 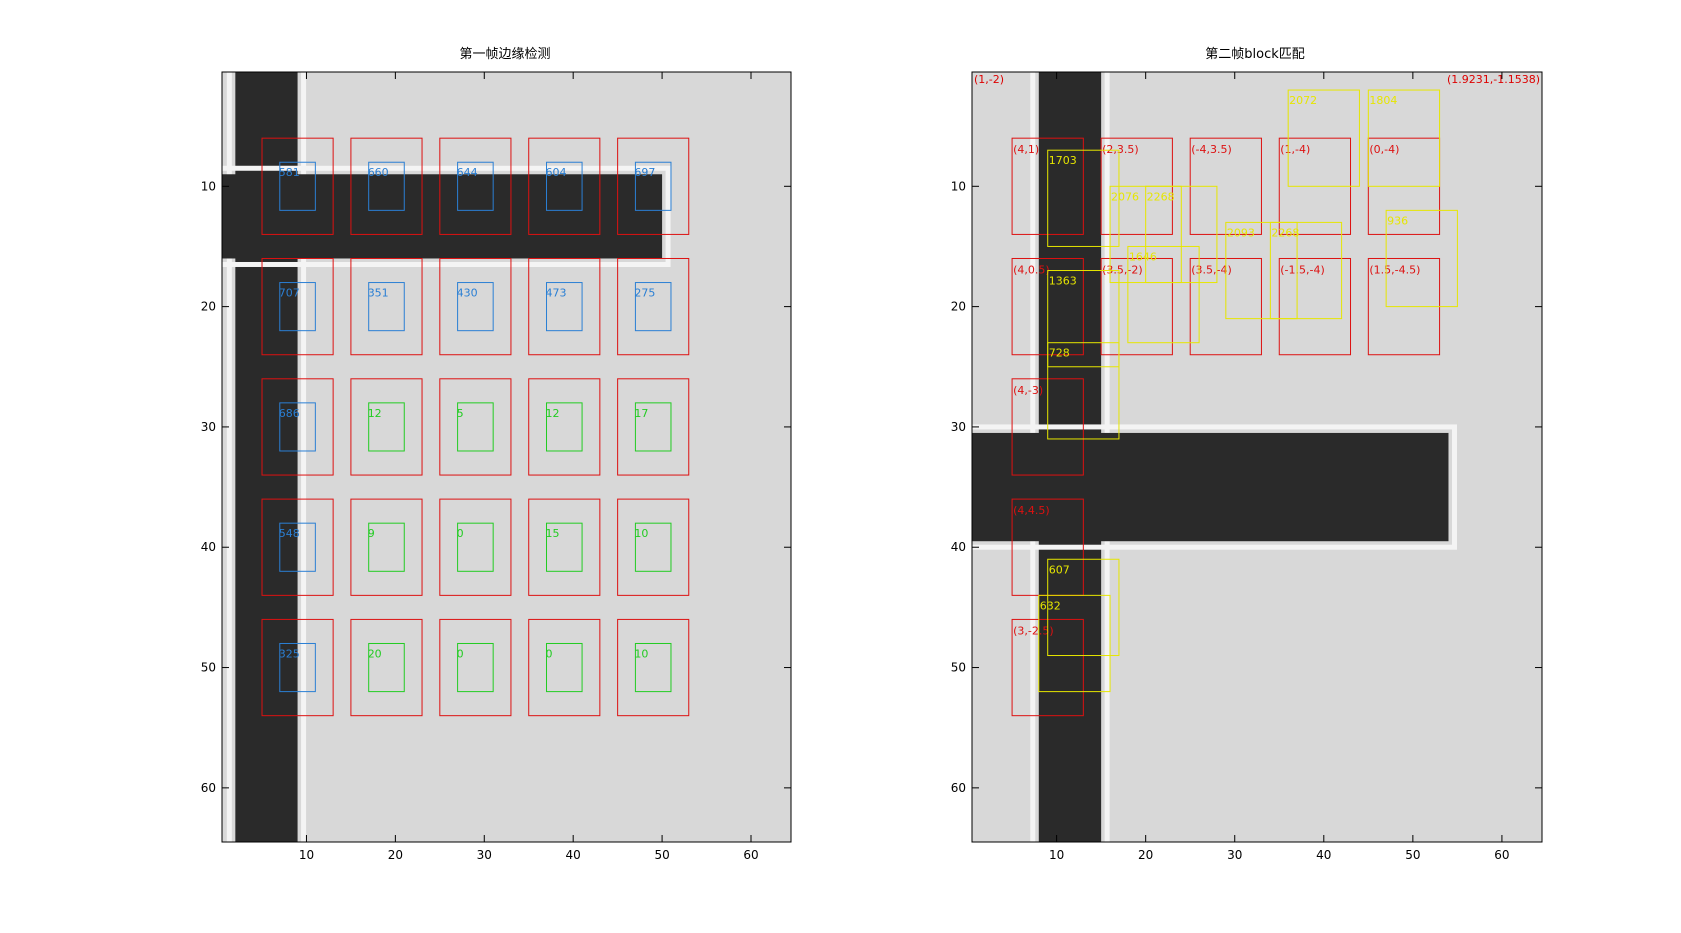 What do you see at coordinates (644, 172) in the screenshot?
I see `edge-score-label: 697` at bounding box center [644, 172].